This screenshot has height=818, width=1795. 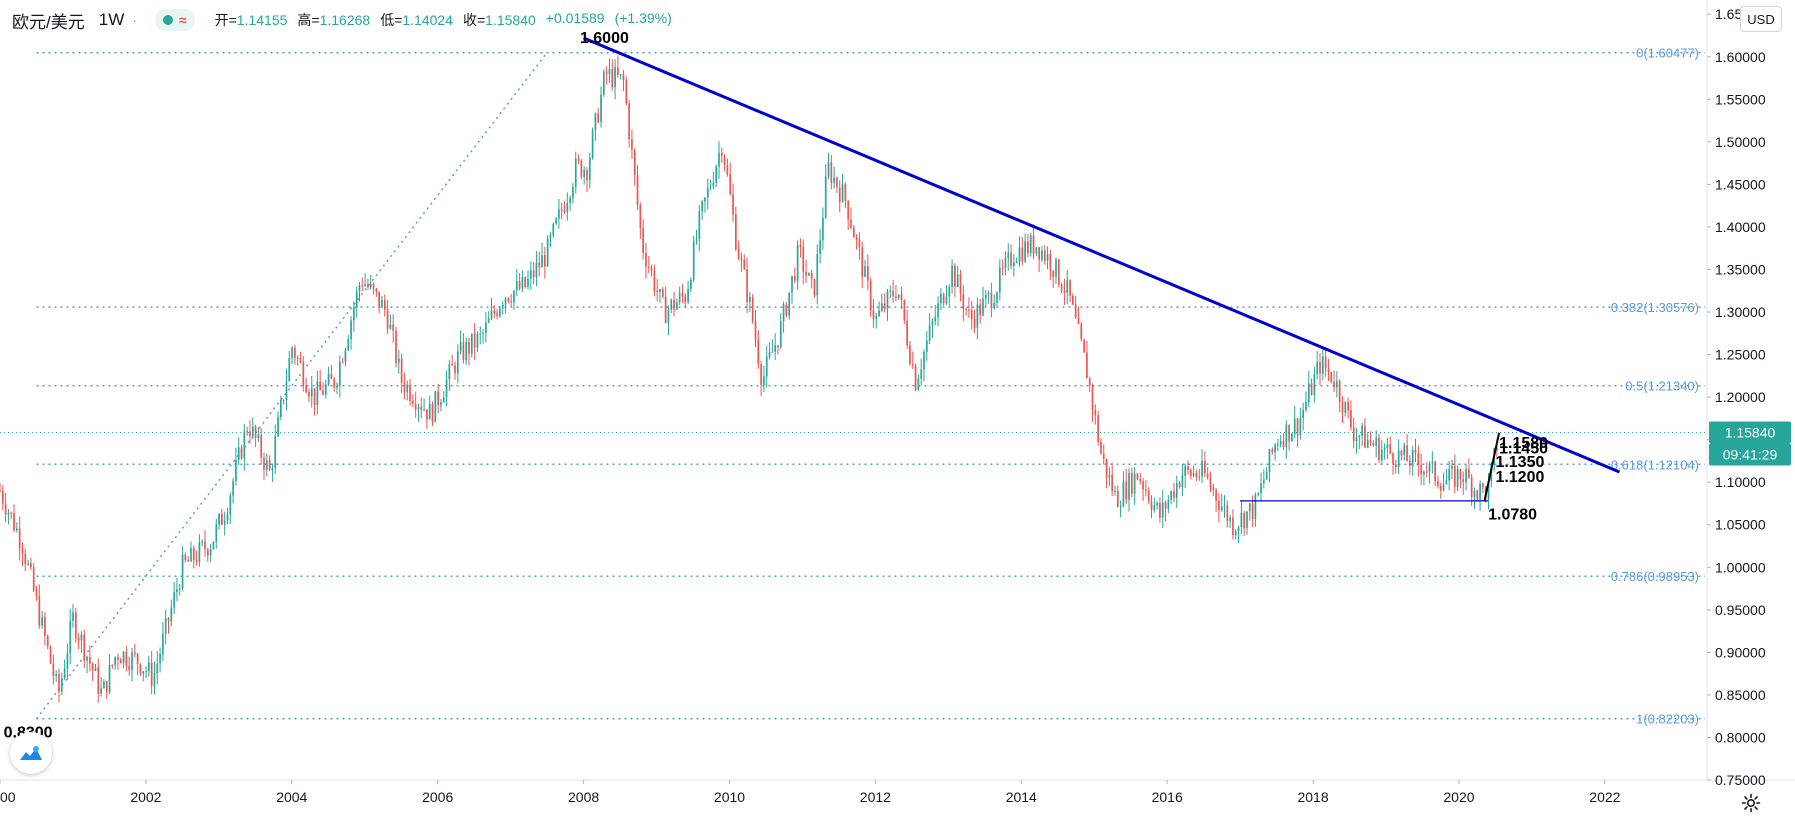 What do you see at coordinates (1667, 719) in the screenshot?
I see `fib-level-label: 1(0.82203)` at bounding box center [1667, 719].